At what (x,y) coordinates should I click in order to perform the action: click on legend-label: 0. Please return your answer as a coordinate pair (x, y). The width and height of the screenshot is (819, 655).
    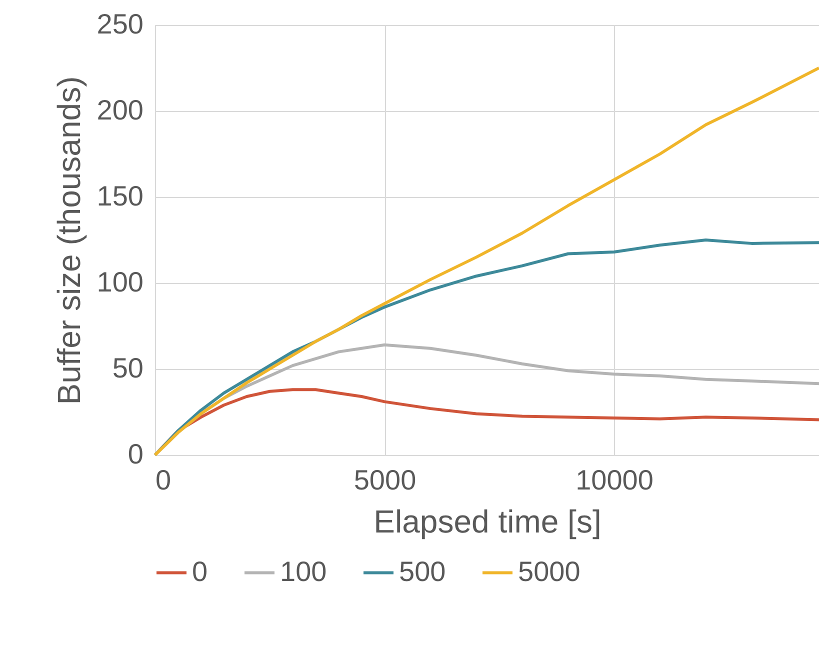
    Looking at the image, I should click on (200, 571).